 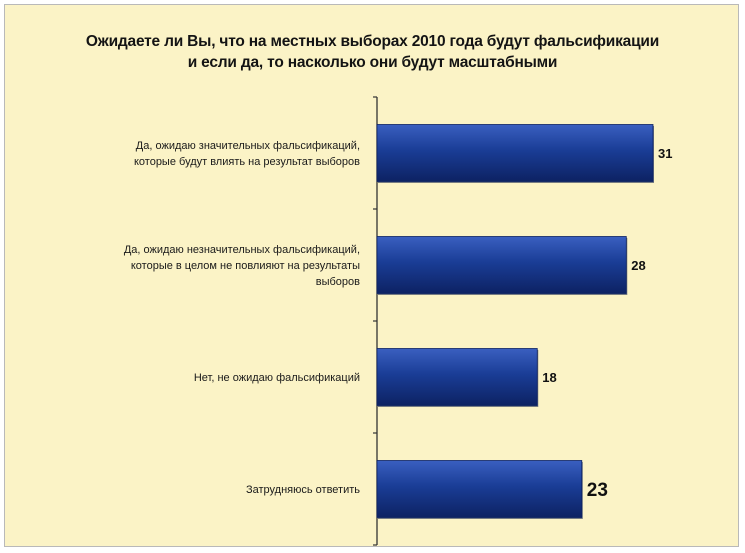 I want to click on data-label: 18, so click(x=549, y=377).